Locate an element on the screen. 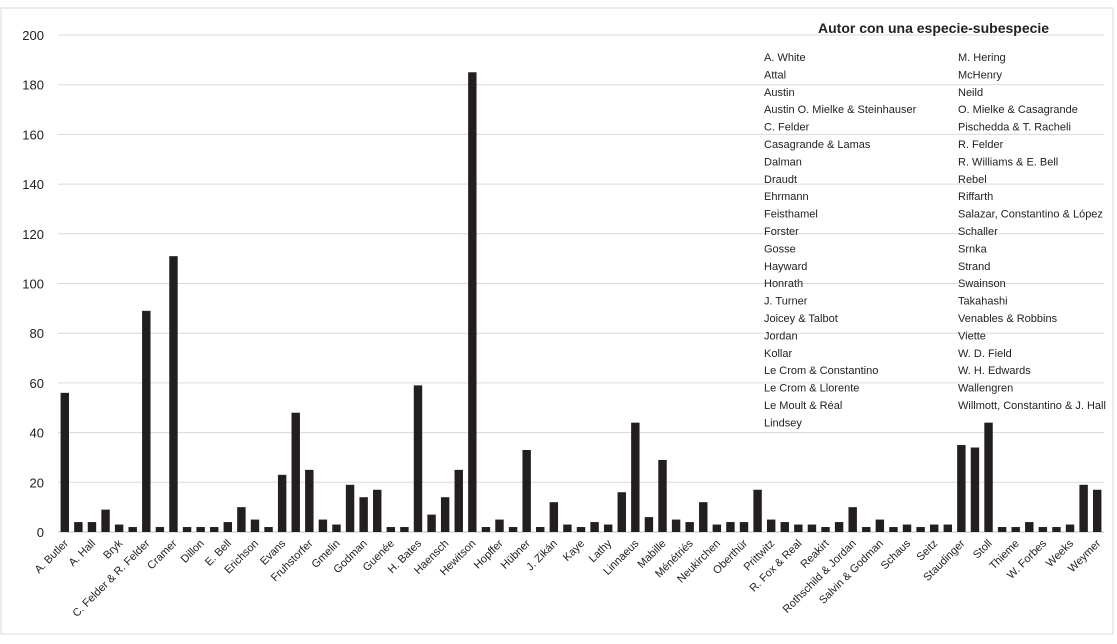  y-tick-label: 200 is located at coordinates (33, 35).